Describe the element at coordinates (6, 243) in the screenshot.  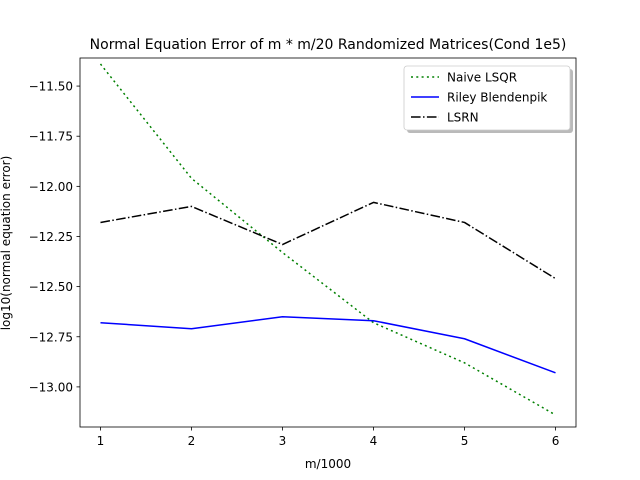
I see `y-axis-label: log10(normal equation error)` at that location.